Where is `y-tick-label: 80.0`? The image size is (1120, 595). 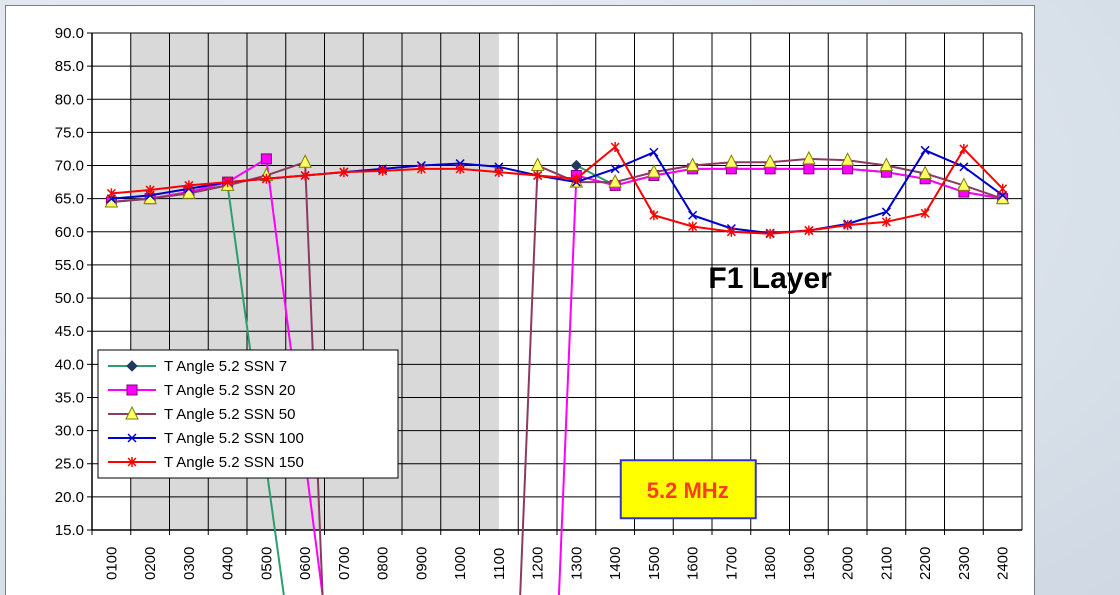 y-tick-label: 80.0 is located at coordinates (69, 99).